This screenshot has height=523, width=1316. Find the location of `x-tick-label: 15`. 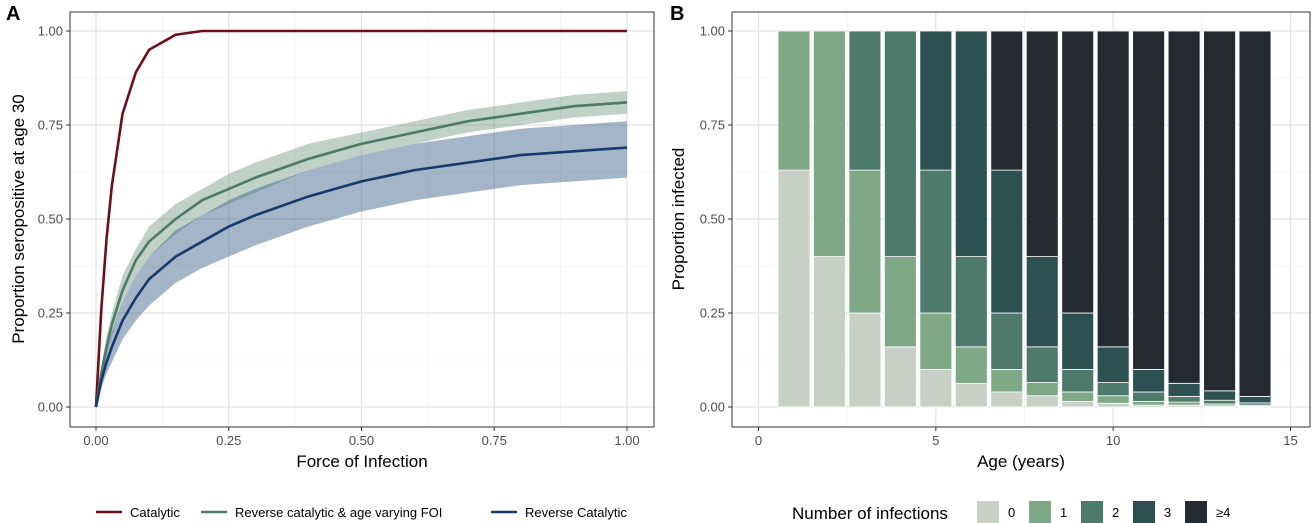

x-tick-label: 15 is located at coordinates (1290, 440).